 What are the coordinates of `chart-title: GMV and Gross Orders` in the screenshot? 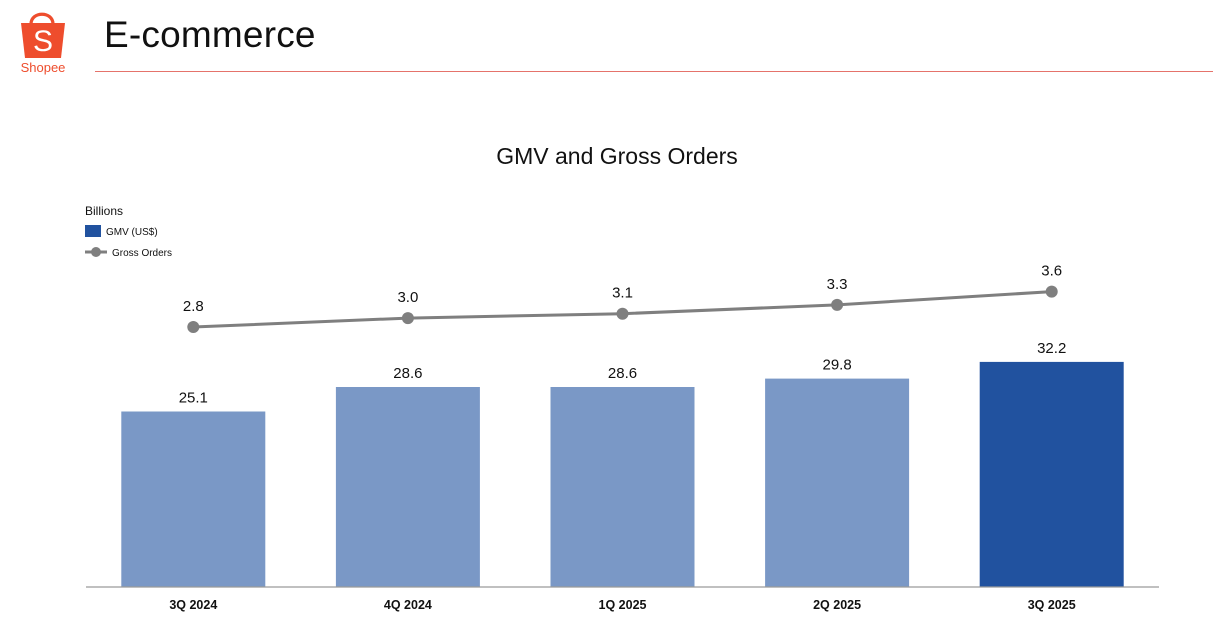 It's located at (617, 156).